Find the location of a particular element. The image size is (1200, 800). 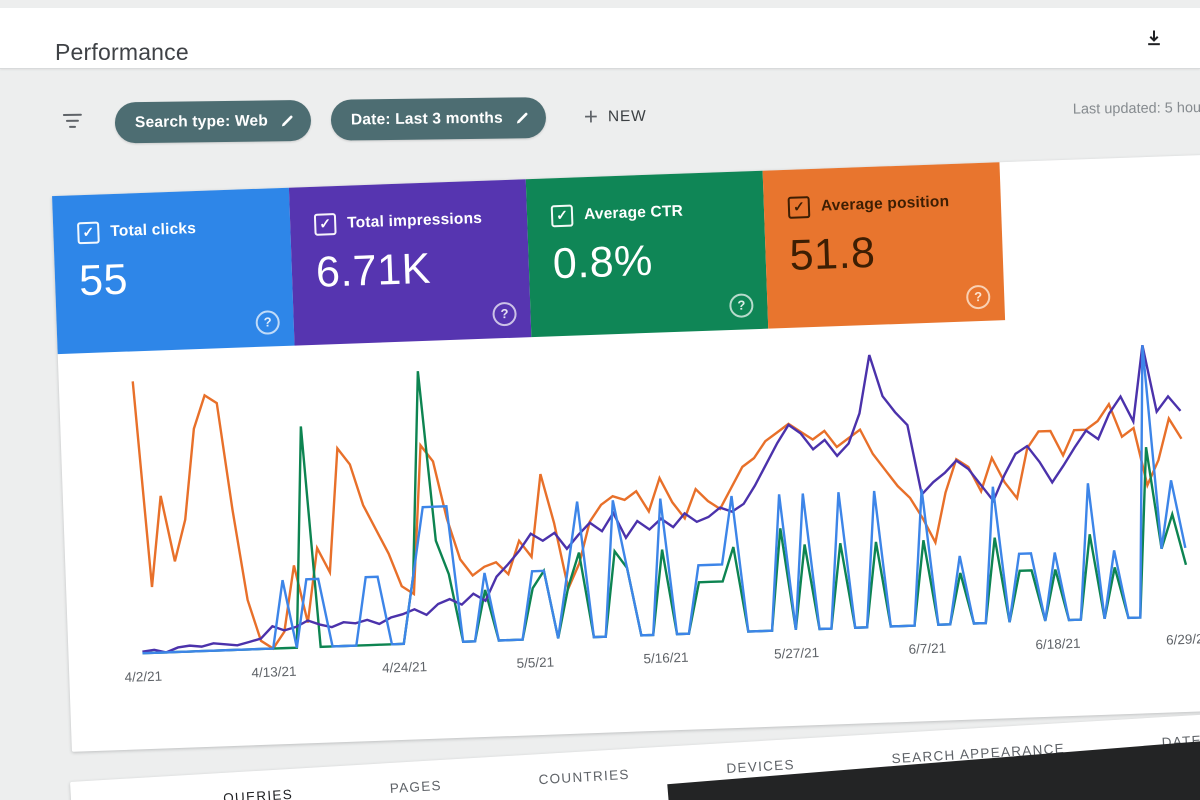

metric-tile-total-impressions: ✓ Total impressions 6.71K ? is located at coordinates (410, 262).